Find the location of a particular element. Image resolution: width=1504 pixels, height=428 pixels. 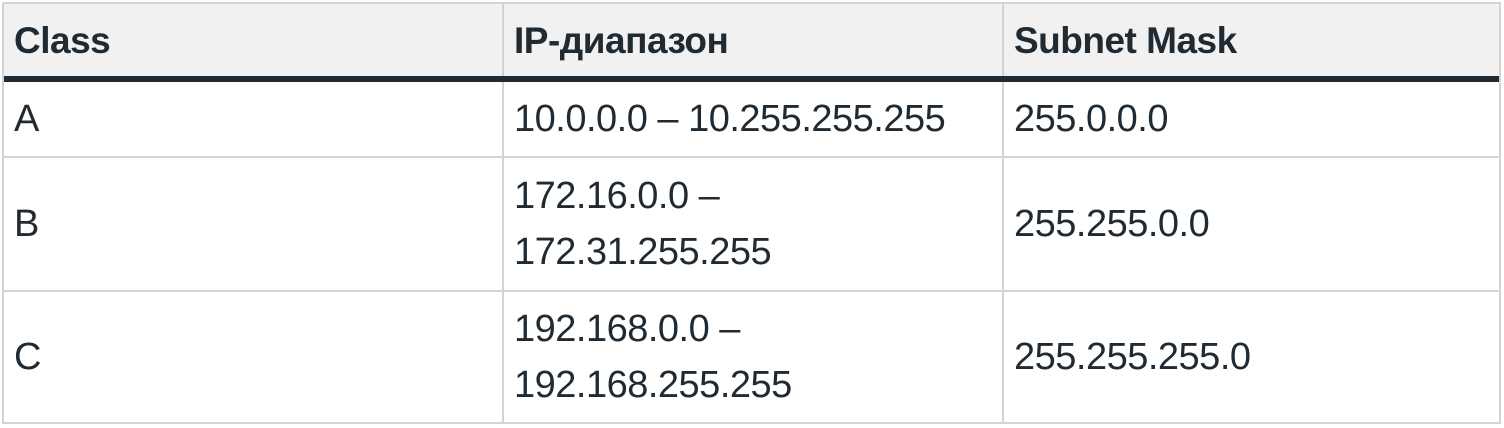

header-cell-subnet-mask: Subnet Mask is located at coordinates (1250, 40).